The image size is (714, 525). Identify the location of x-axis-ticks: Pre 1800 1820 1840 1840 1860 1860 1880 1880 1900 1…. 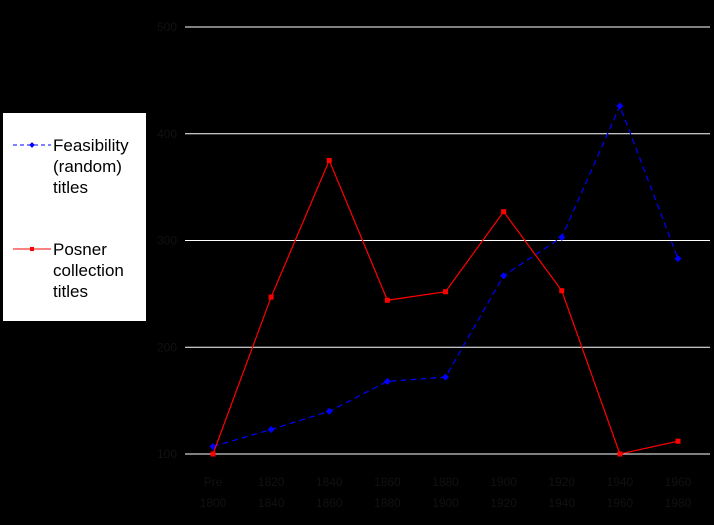
(446, 492).